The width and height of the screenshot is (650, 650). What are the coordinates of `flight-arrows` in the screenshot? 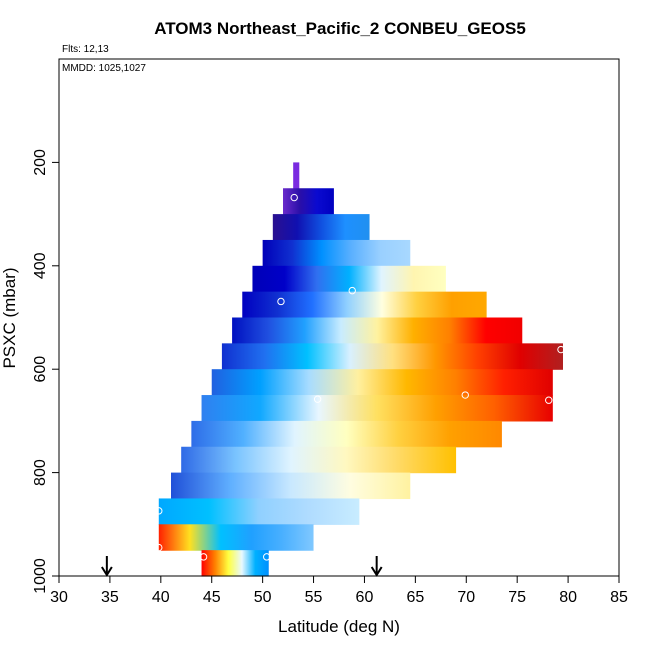 It's located at (242, 566).